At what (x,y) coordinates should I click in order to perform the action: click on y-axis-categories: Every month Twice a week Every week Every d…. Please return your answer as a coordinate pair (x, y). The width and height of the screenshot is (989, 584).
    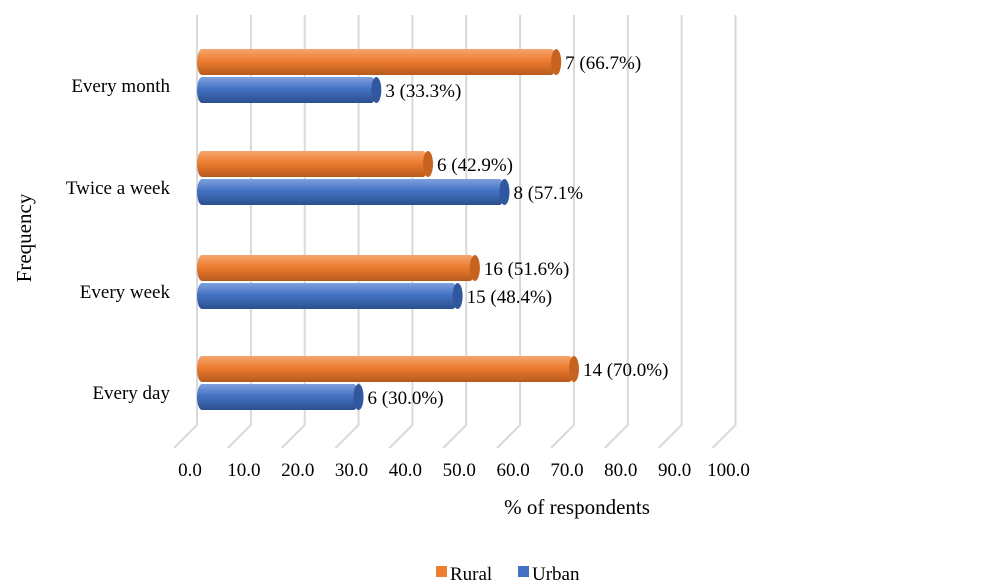
    Looking at the image, I should click on (118, 240).